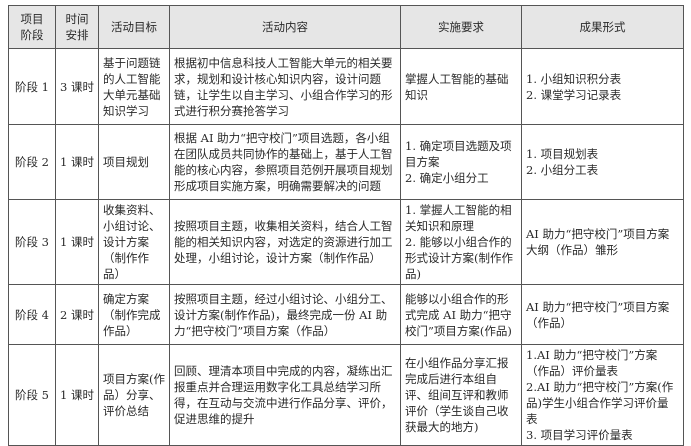 This screenshot has height=446, width=691. Describe the element at coordinates (458, 218) in the screenshot. I see `requirements-line: 1. 掌握人工智能的相关知识和原理` at that location.